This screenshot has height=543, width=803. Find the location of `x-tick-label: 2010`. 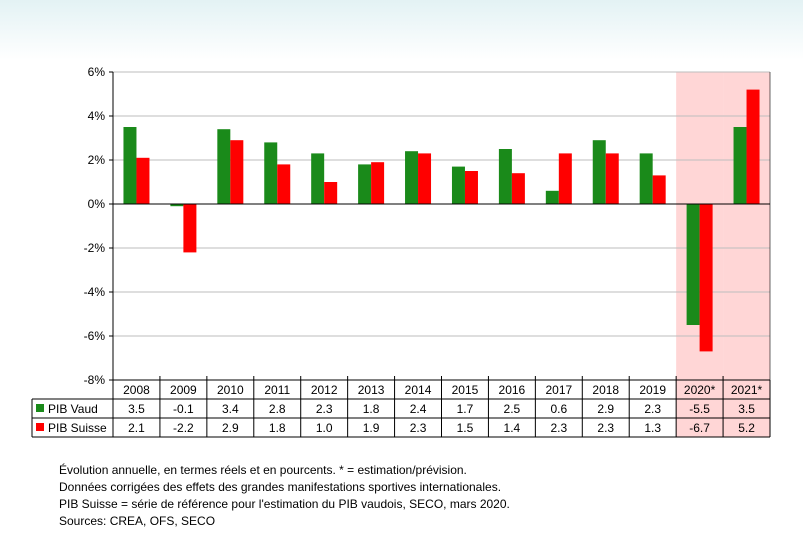

x-tick-label: 2010 is located at coordinates (230, 390).